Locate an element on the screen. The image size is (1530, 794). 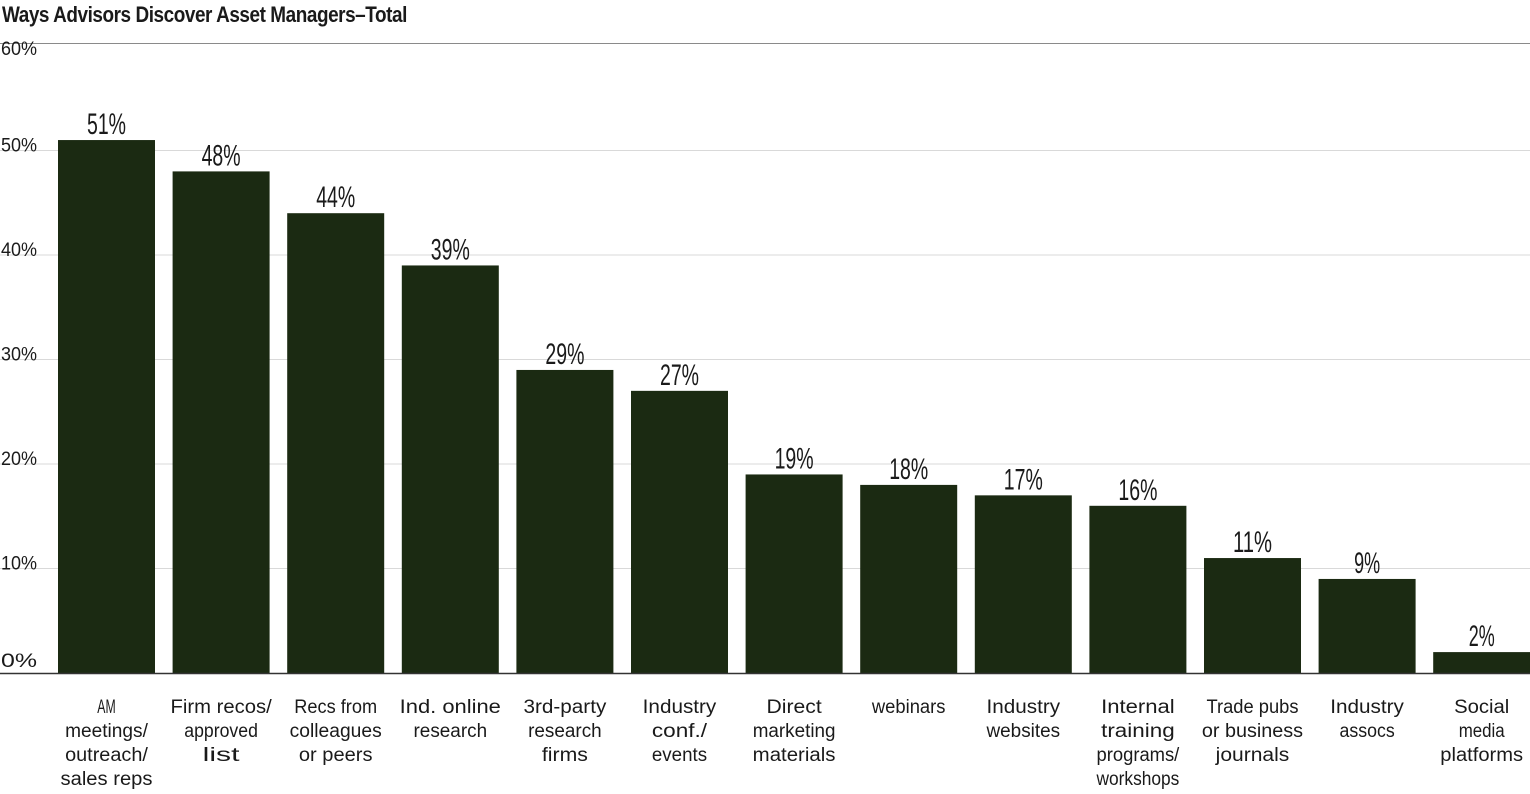
x-tick-label: journals is located at coordinates (1252, 755).